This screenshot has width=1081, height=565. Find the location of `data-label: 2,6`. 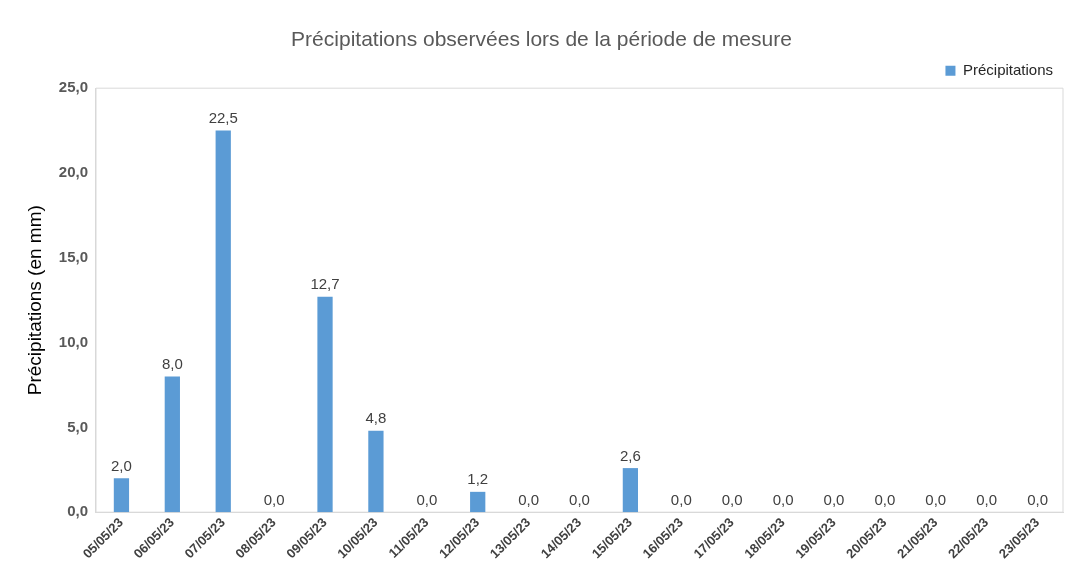

data-label: 2,6 is located at coordinates (630, 455).